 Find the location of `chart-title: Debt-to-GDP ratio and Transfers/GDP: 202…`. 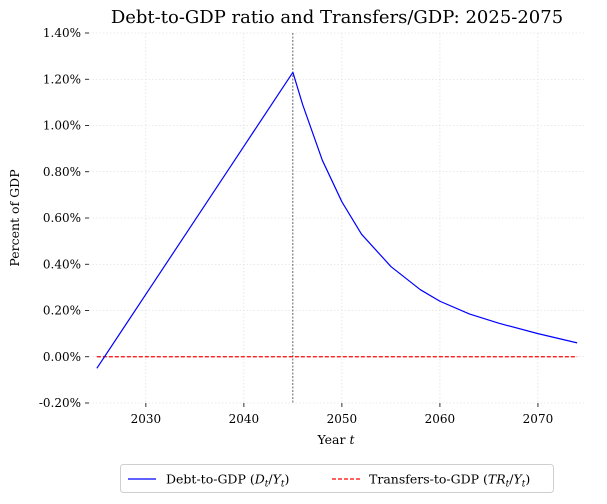

chart-title: Debt-to-GDP ratio and Transfers/GDP: 202… is located at coordinates (337, 17).